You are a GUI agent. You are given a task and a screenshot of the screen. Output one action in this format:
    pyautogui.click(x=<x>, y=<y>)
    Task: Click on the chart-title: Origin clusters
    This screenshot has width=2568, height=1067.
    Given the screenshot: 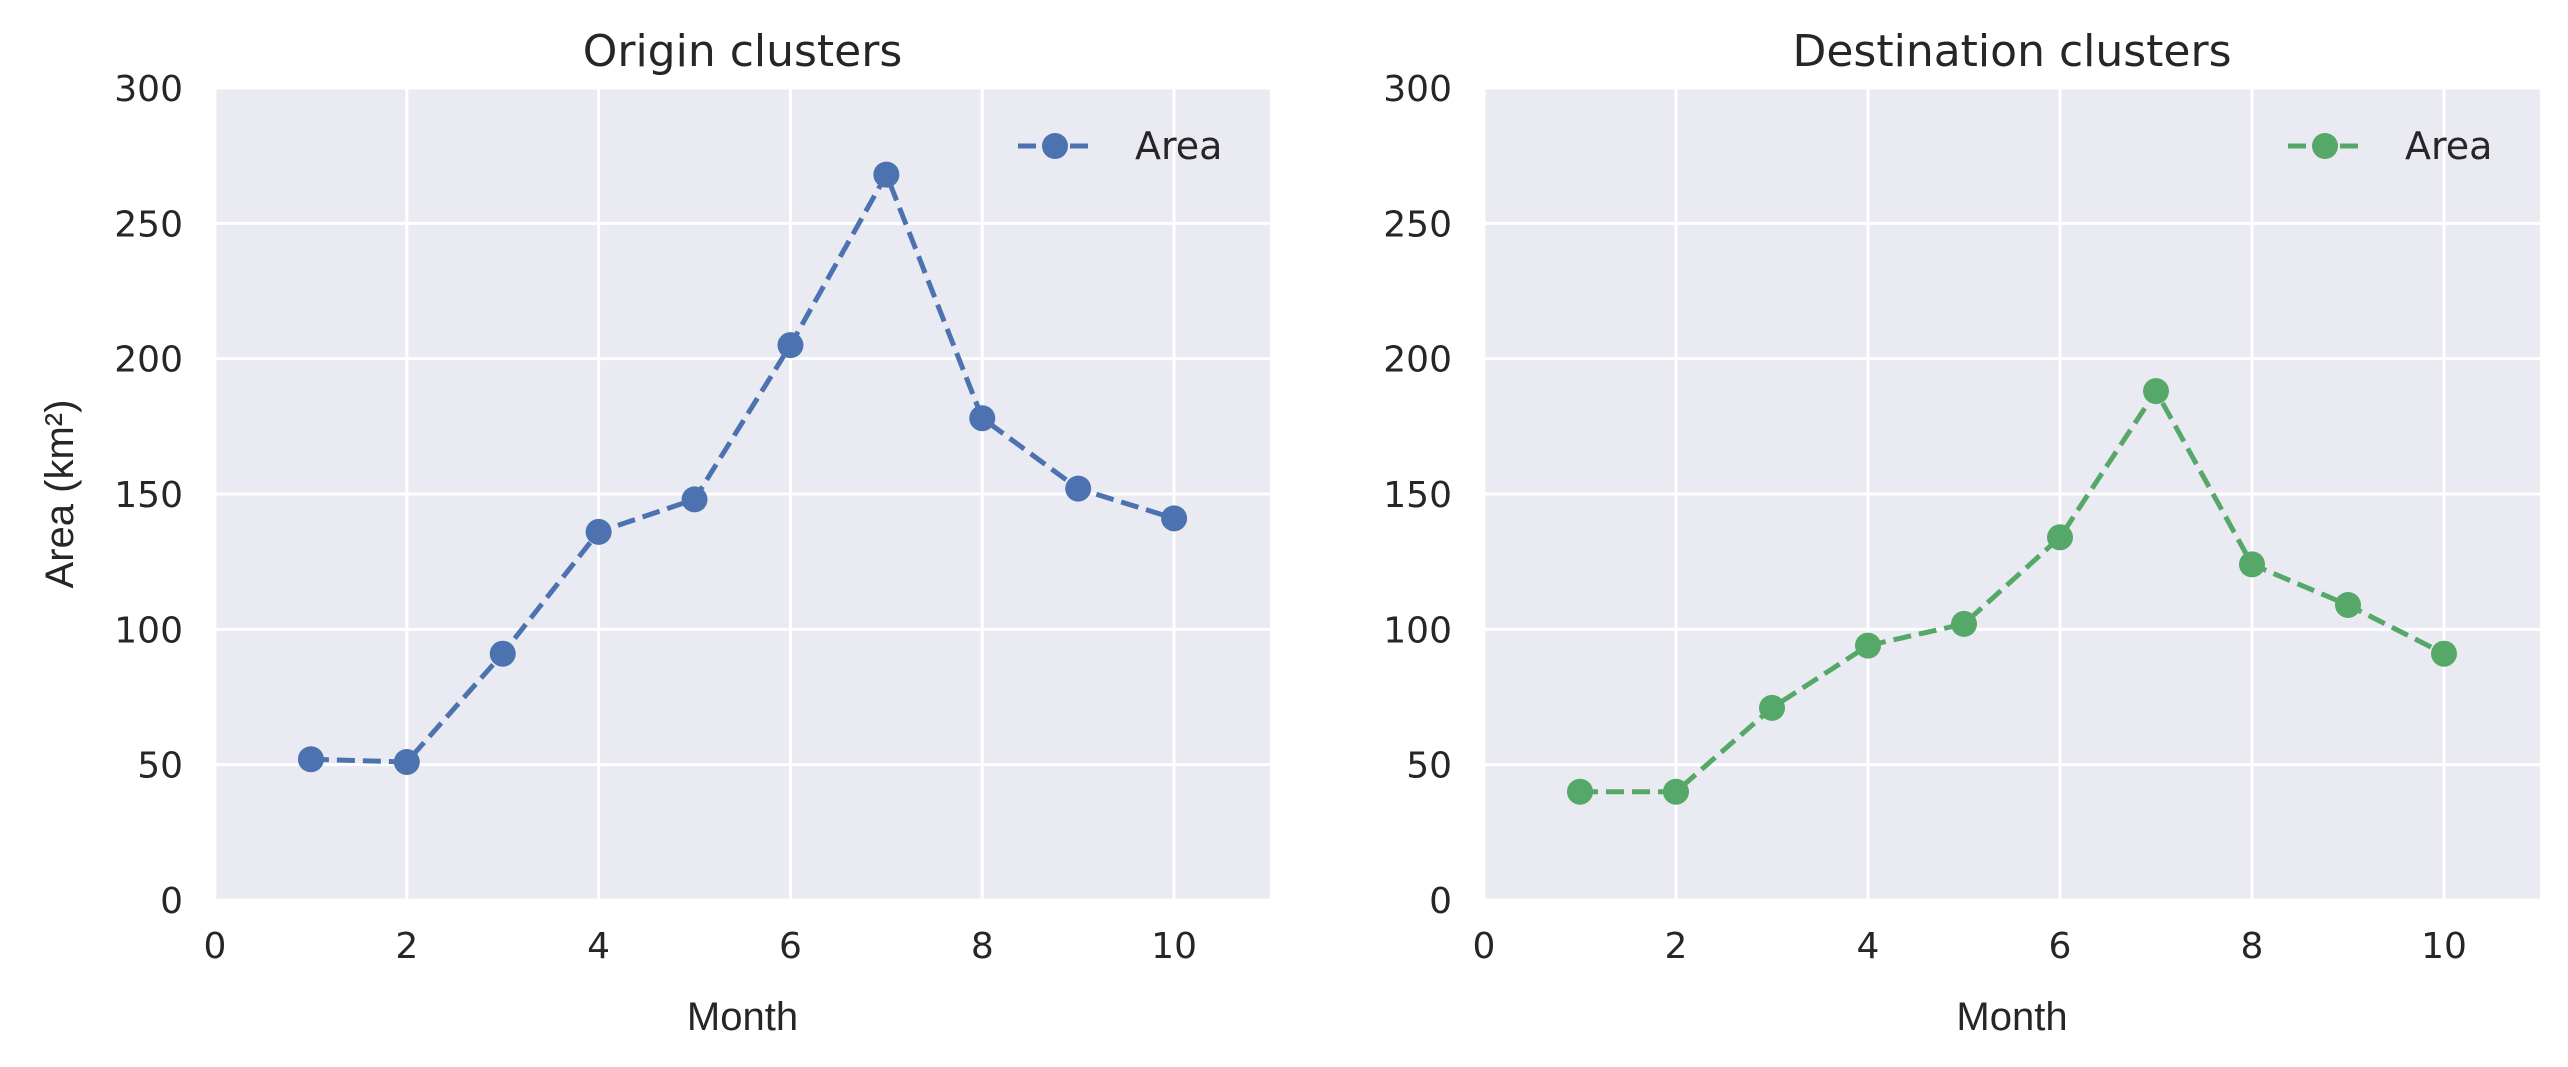 What is the action you would take?
    pyautogui.click(x=743, y=51)
    